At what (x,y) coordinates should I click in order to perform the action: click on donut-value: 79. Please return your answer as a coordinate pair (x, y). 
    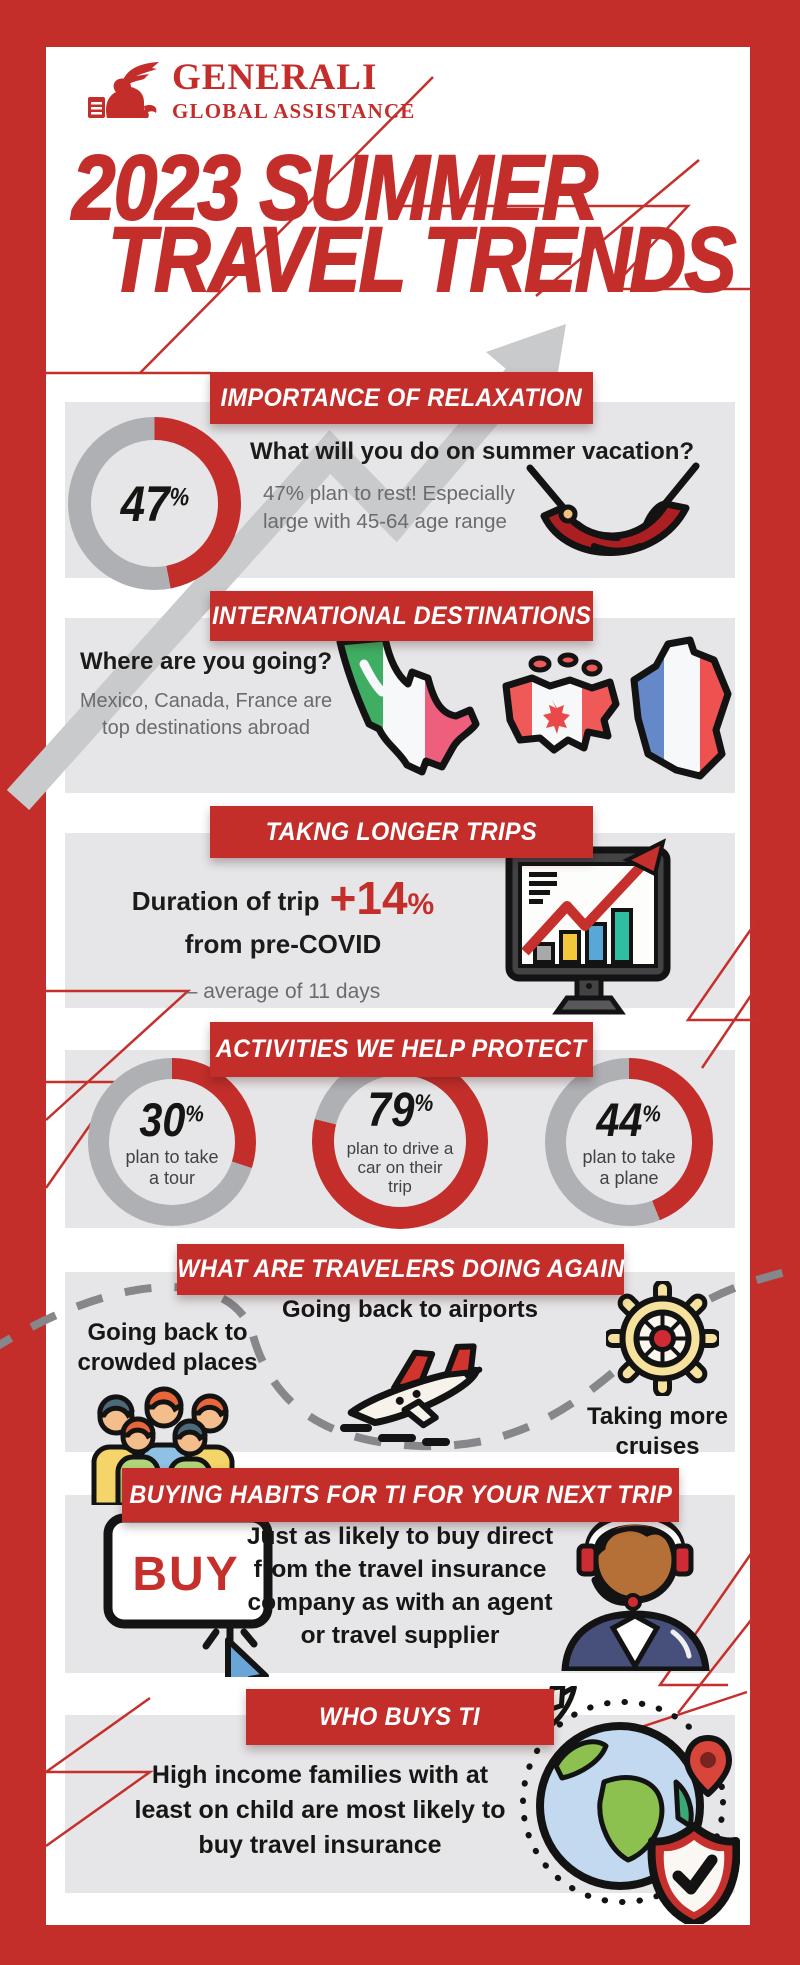
    Looking at the image, I should click on (391, 1110).